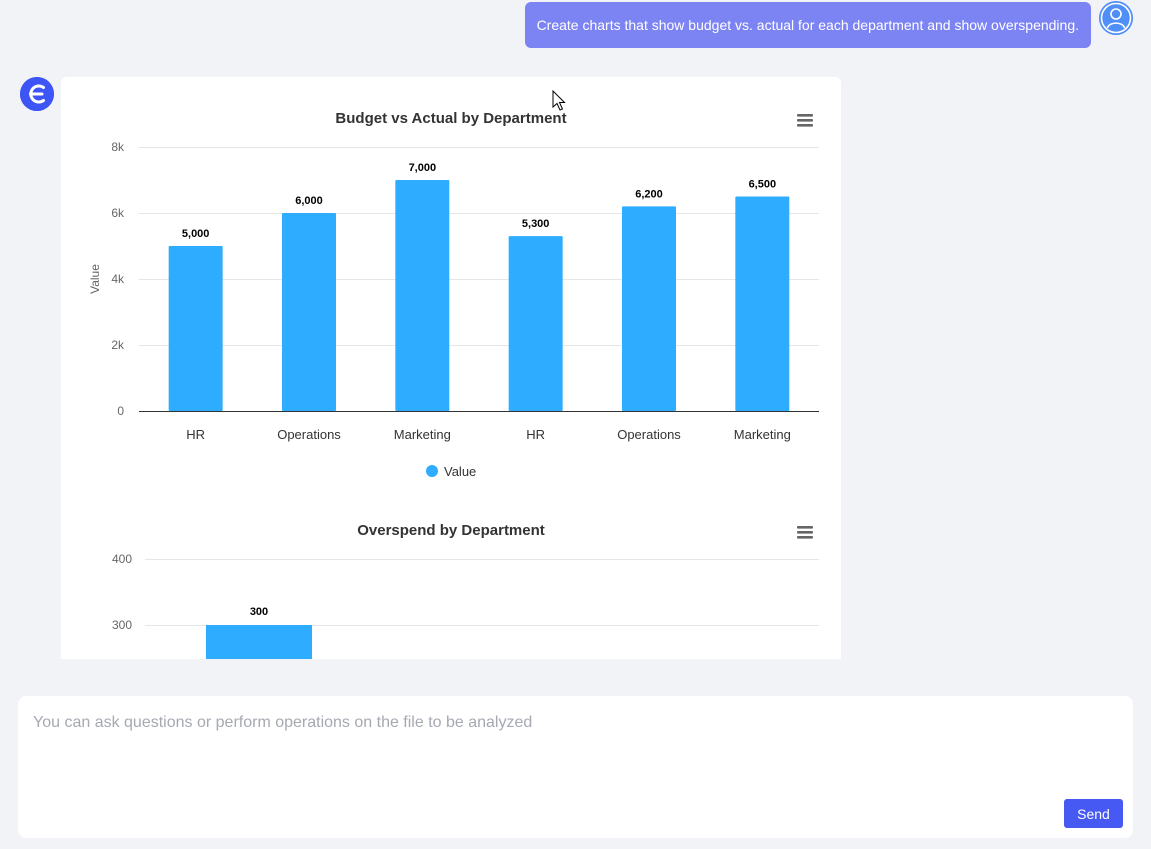 Image resolution: width=1151 pixels, height=849 pixels. What do you see at coordinates (450, 118) in the screenshot?
I see `chart1-title: Budget vs Actual by Department` at bounding box center [450, 118].